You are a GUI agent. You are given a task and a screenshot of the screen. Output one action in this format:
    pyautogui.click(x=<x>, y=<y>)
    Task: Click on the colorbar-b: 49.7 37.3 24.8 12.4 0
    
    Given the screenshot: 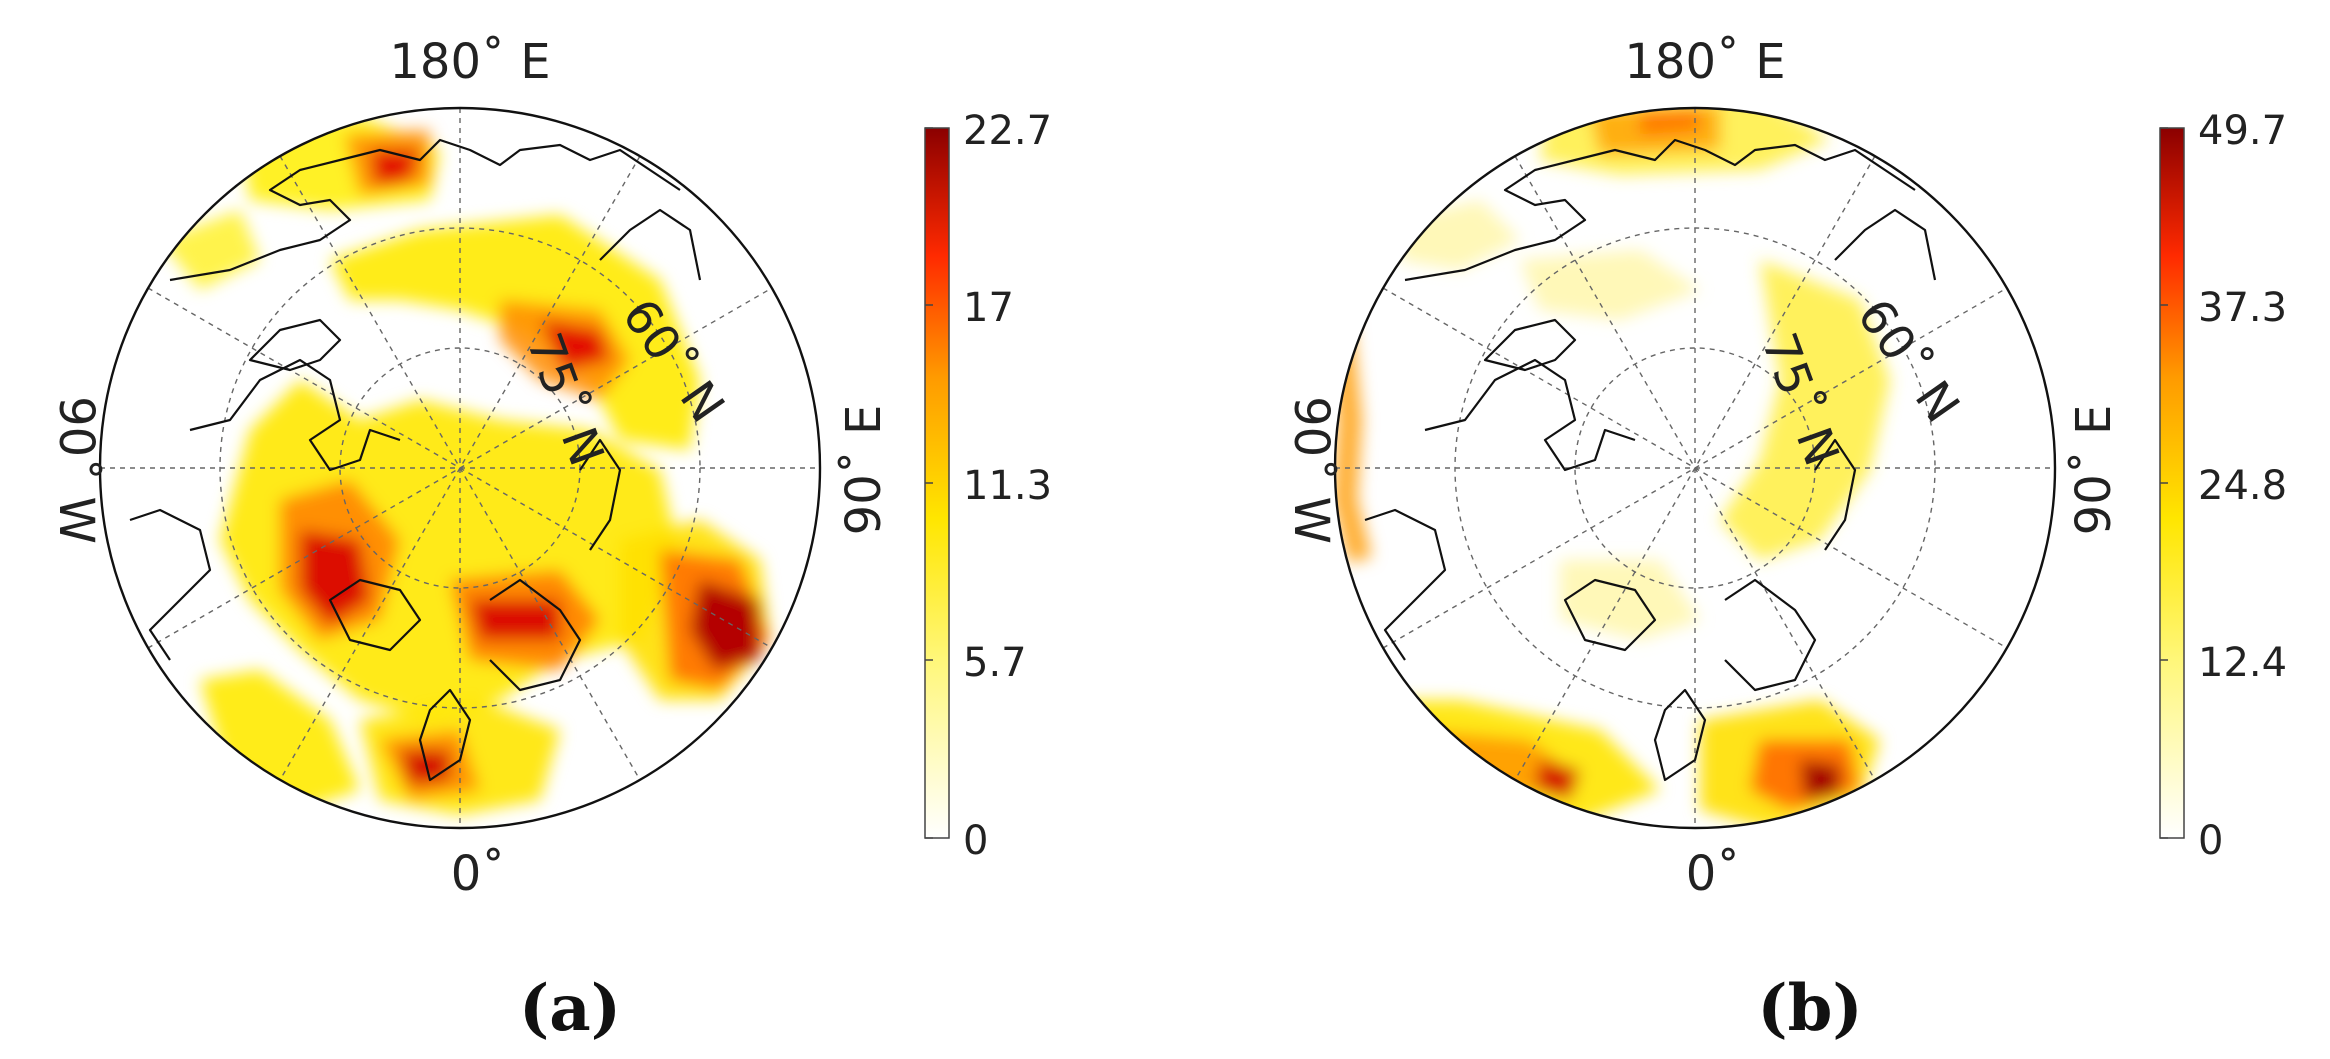 What is the action you would take?
    pyautogui.click(x=2223, y=486)
    